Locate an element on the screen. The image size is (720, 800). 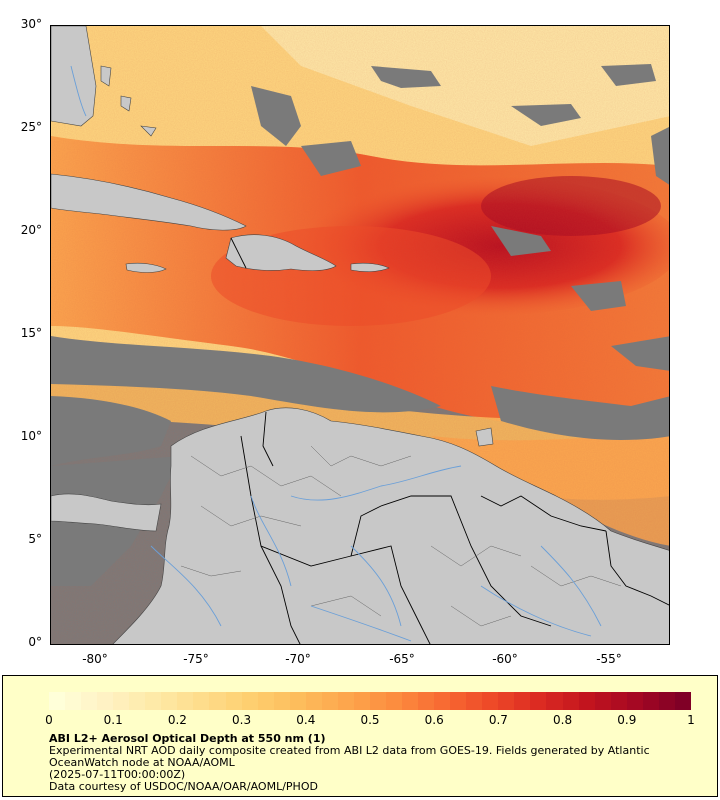
lon-label: -75° is located at coordinates (196, 659).